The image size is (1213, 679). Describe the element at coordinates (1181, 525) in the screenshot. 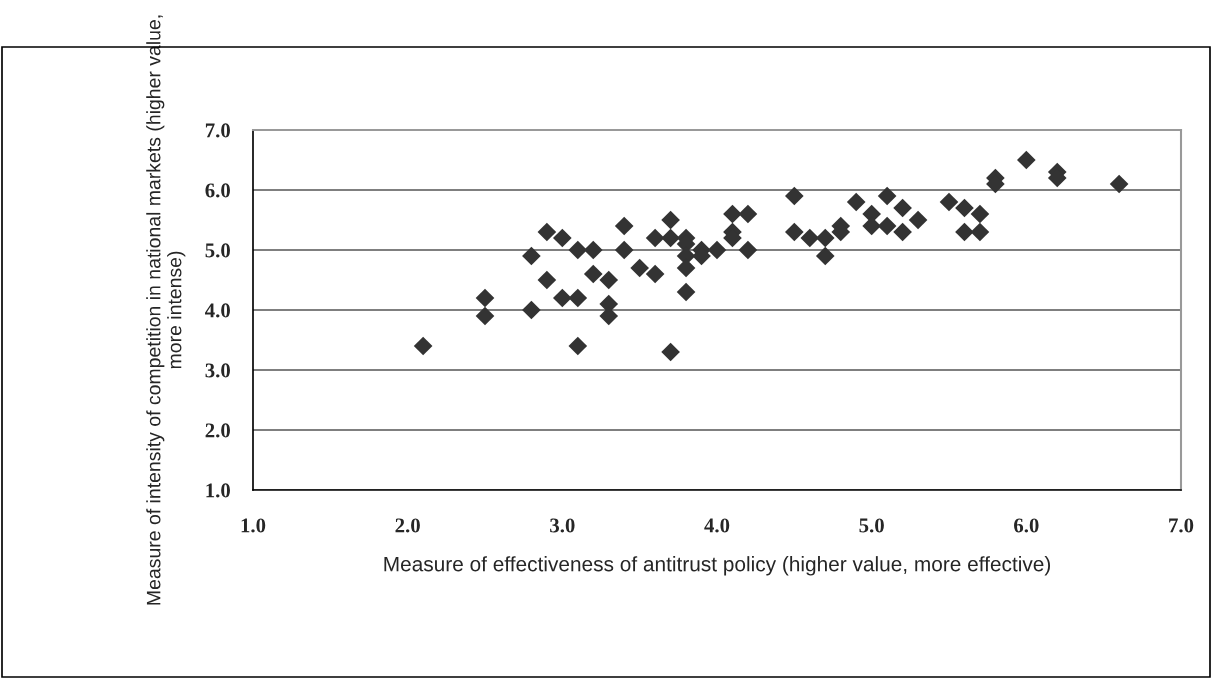

I see `x-tick-label: 7.0` at that location.